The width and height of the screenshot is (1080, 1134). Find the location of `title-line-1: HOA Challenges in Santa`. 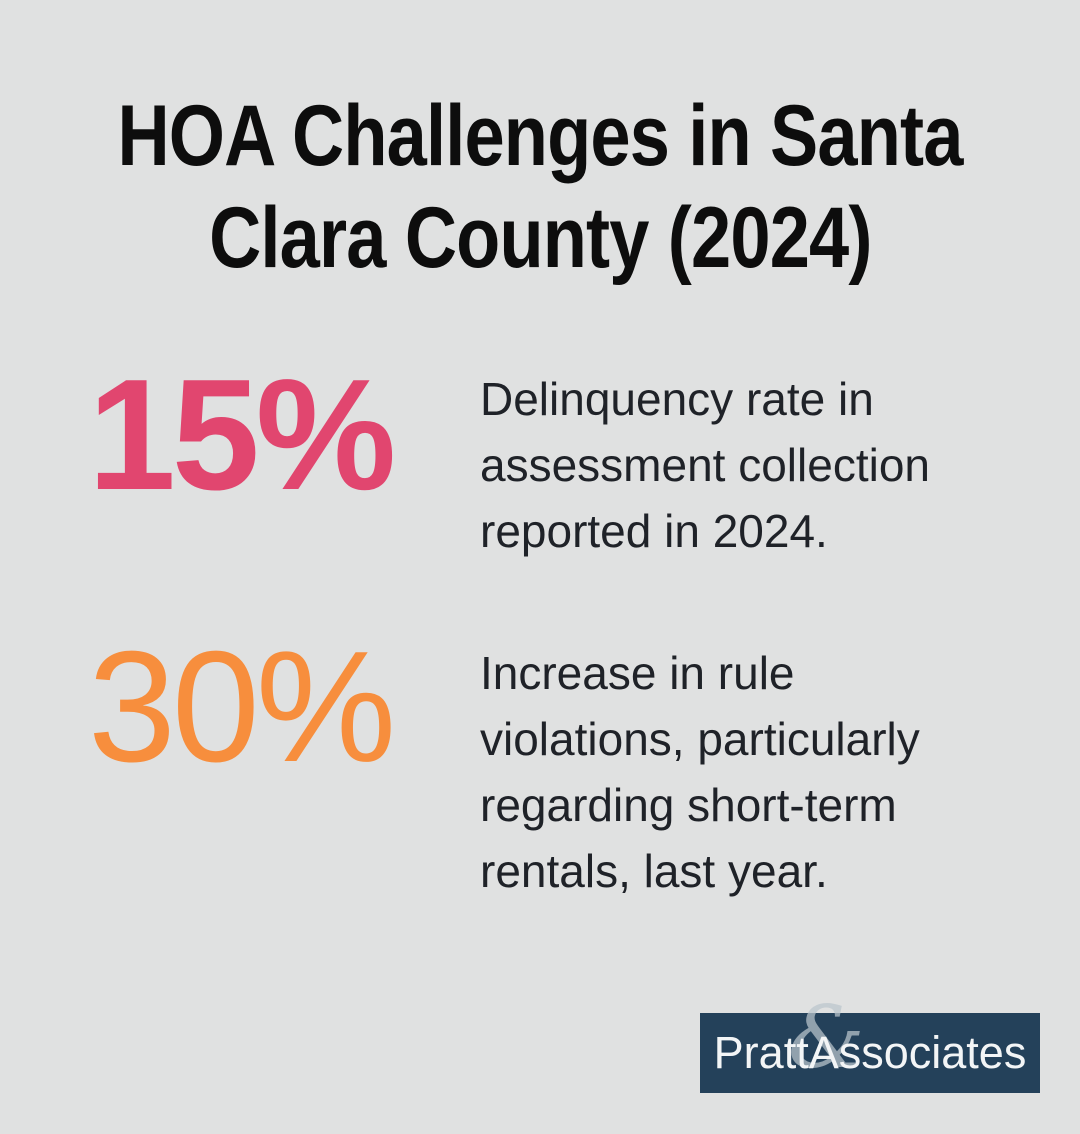

title-line-1: HOA Challenges in Santa is located at coordinates (540, 136).